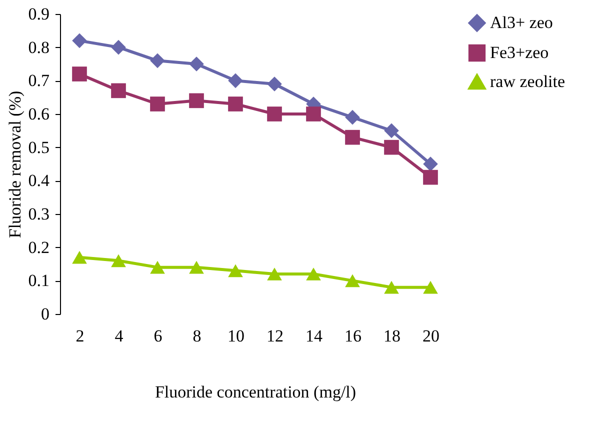  What do you see at coordinates (39, 180) in the screenshot?
I see `y-tick-label: 0.4` at bounding box center [39, 180].